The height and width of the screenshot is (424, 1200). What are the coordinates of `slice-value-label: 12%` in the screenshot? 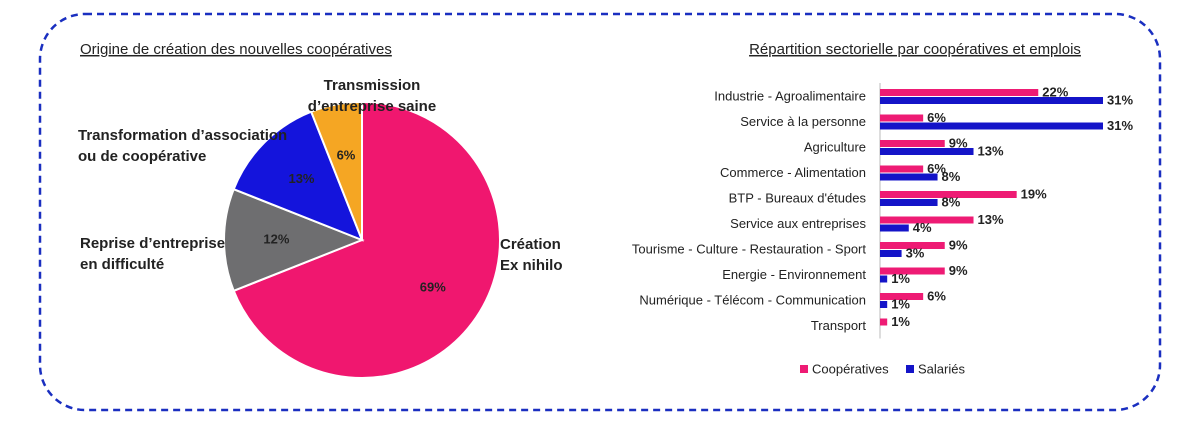 It's located at (276, 238).